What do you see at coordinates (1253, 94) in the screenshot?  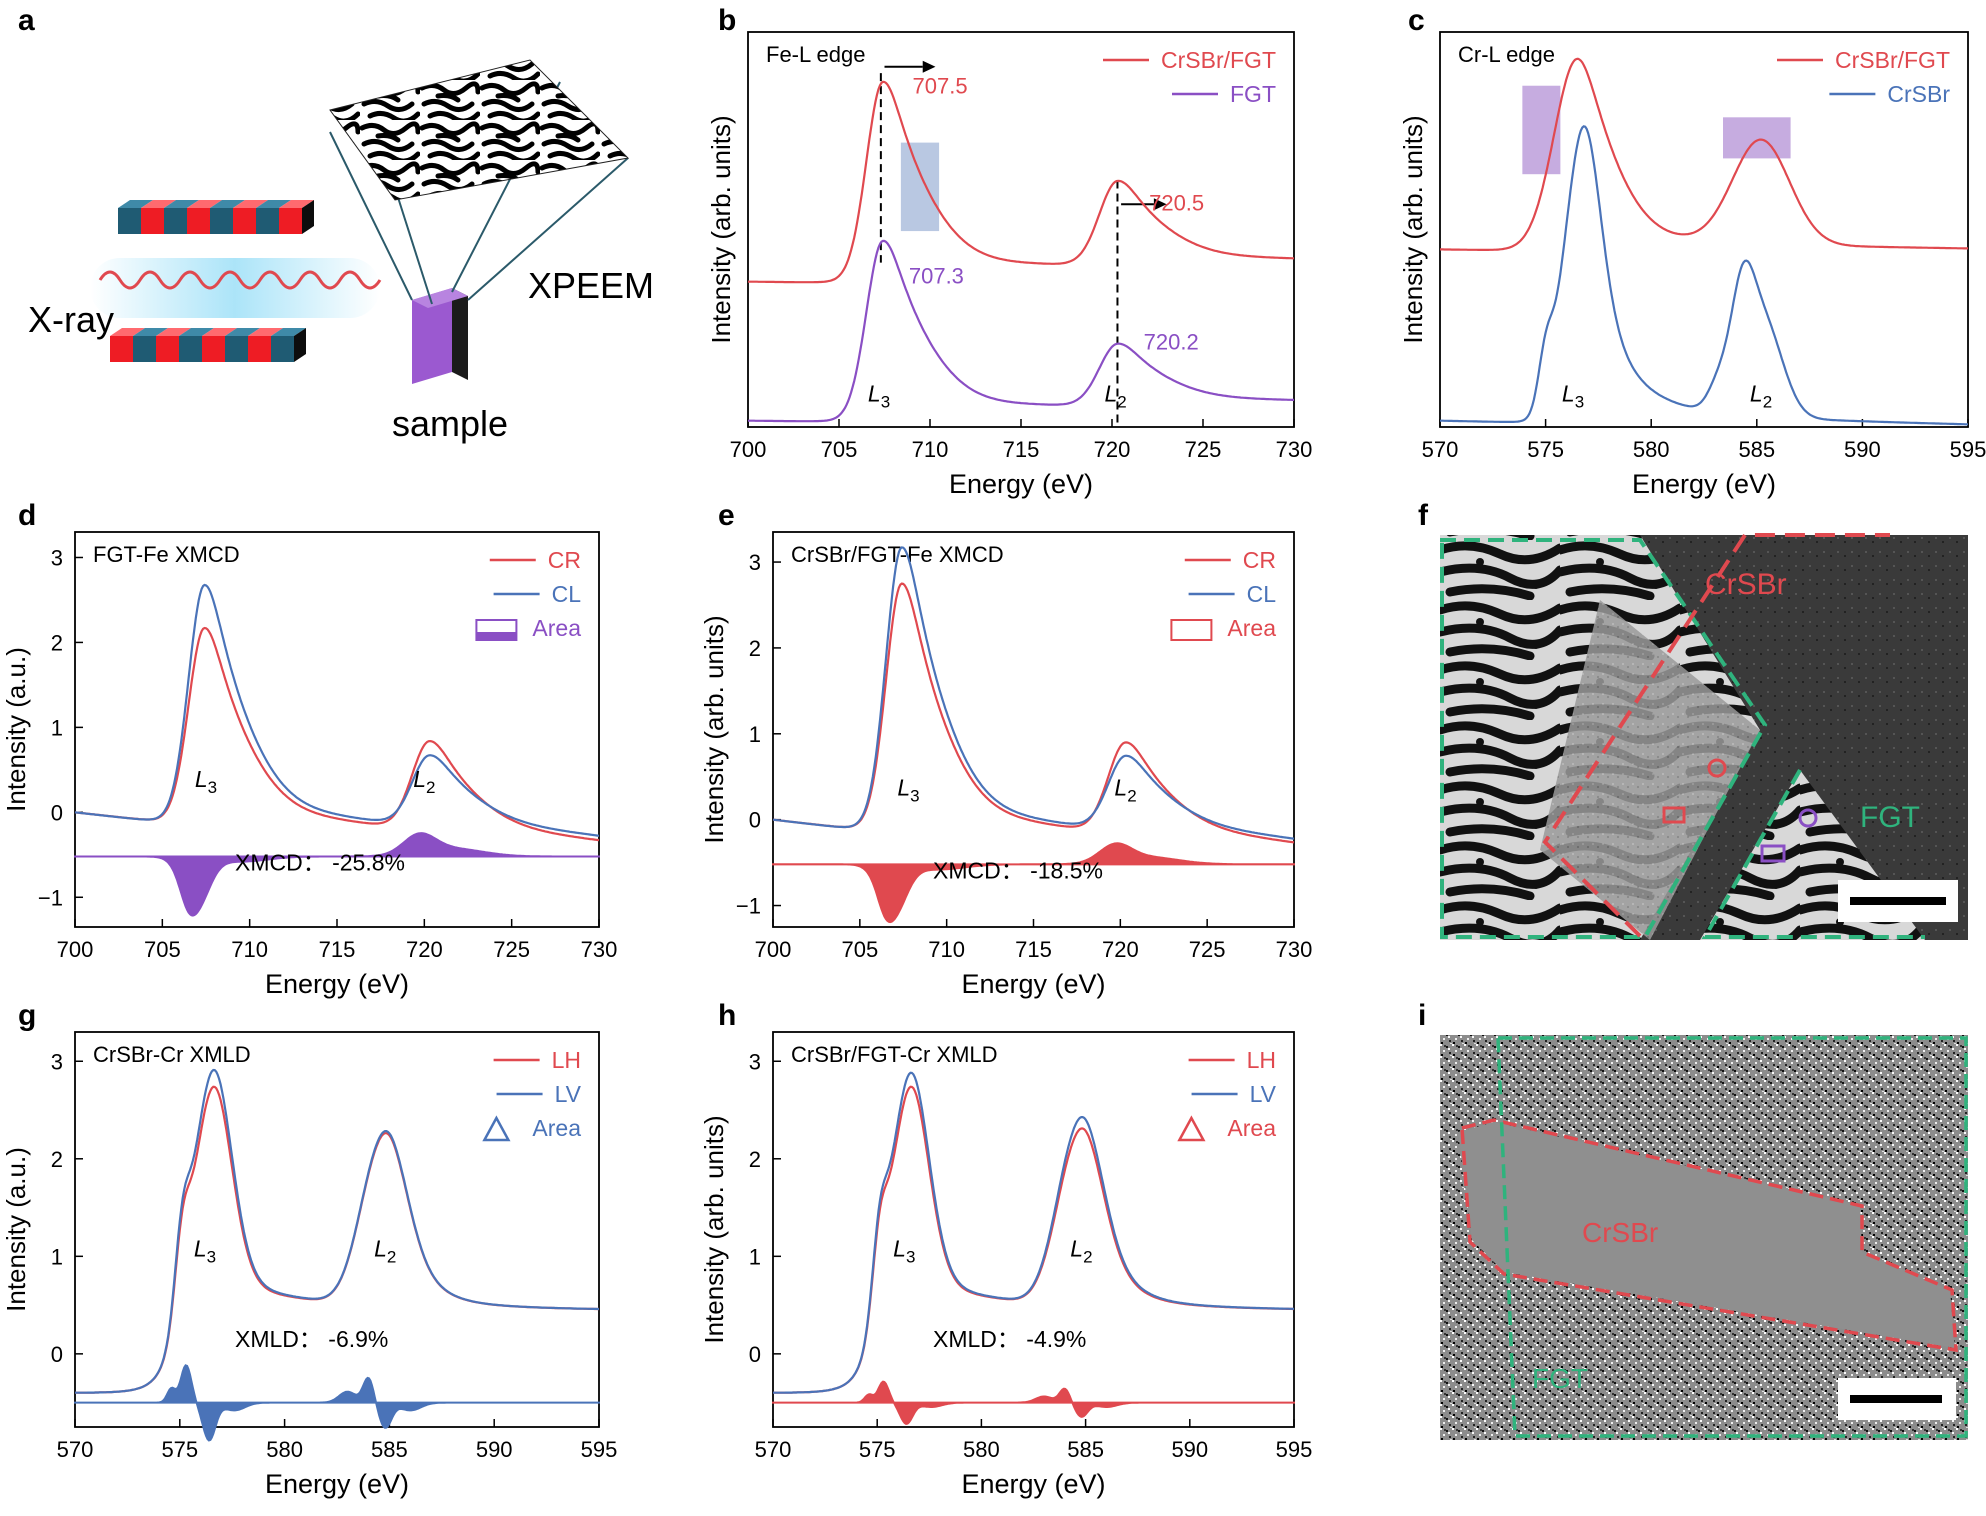 I see `legend-label: FGT` at bounding box center [1253, 94].